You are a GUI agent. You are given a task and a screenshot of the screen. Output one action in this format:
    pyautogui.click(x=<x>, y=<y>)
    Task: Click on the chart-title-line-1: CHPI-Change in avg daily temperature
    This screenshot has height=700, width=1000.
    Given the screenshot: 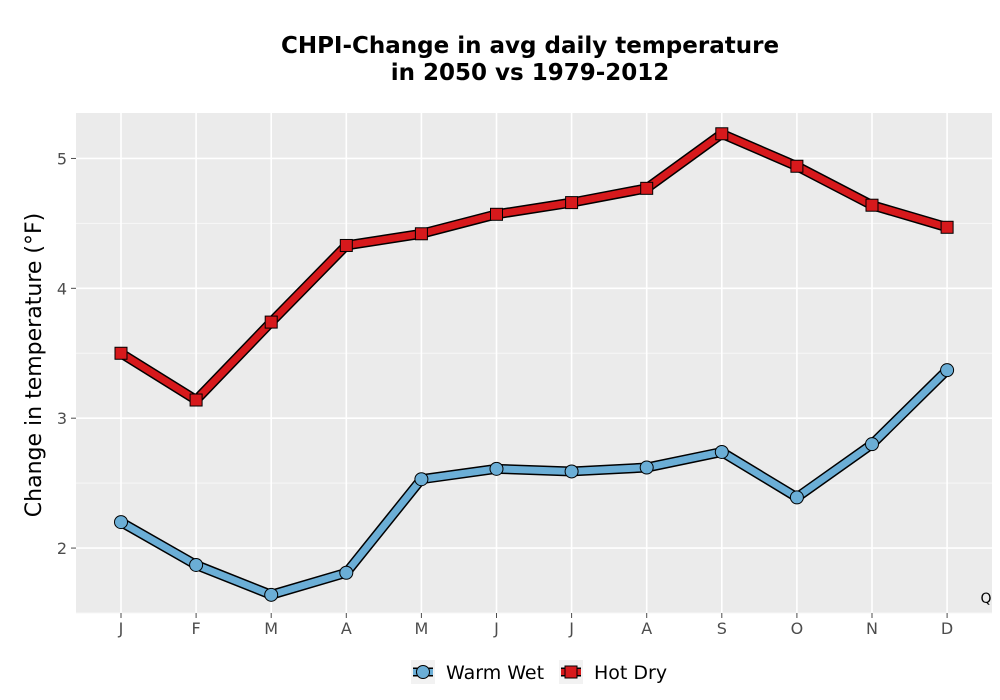 What is the action you would take?
    pyautogui.click(x=530, y=46)
    